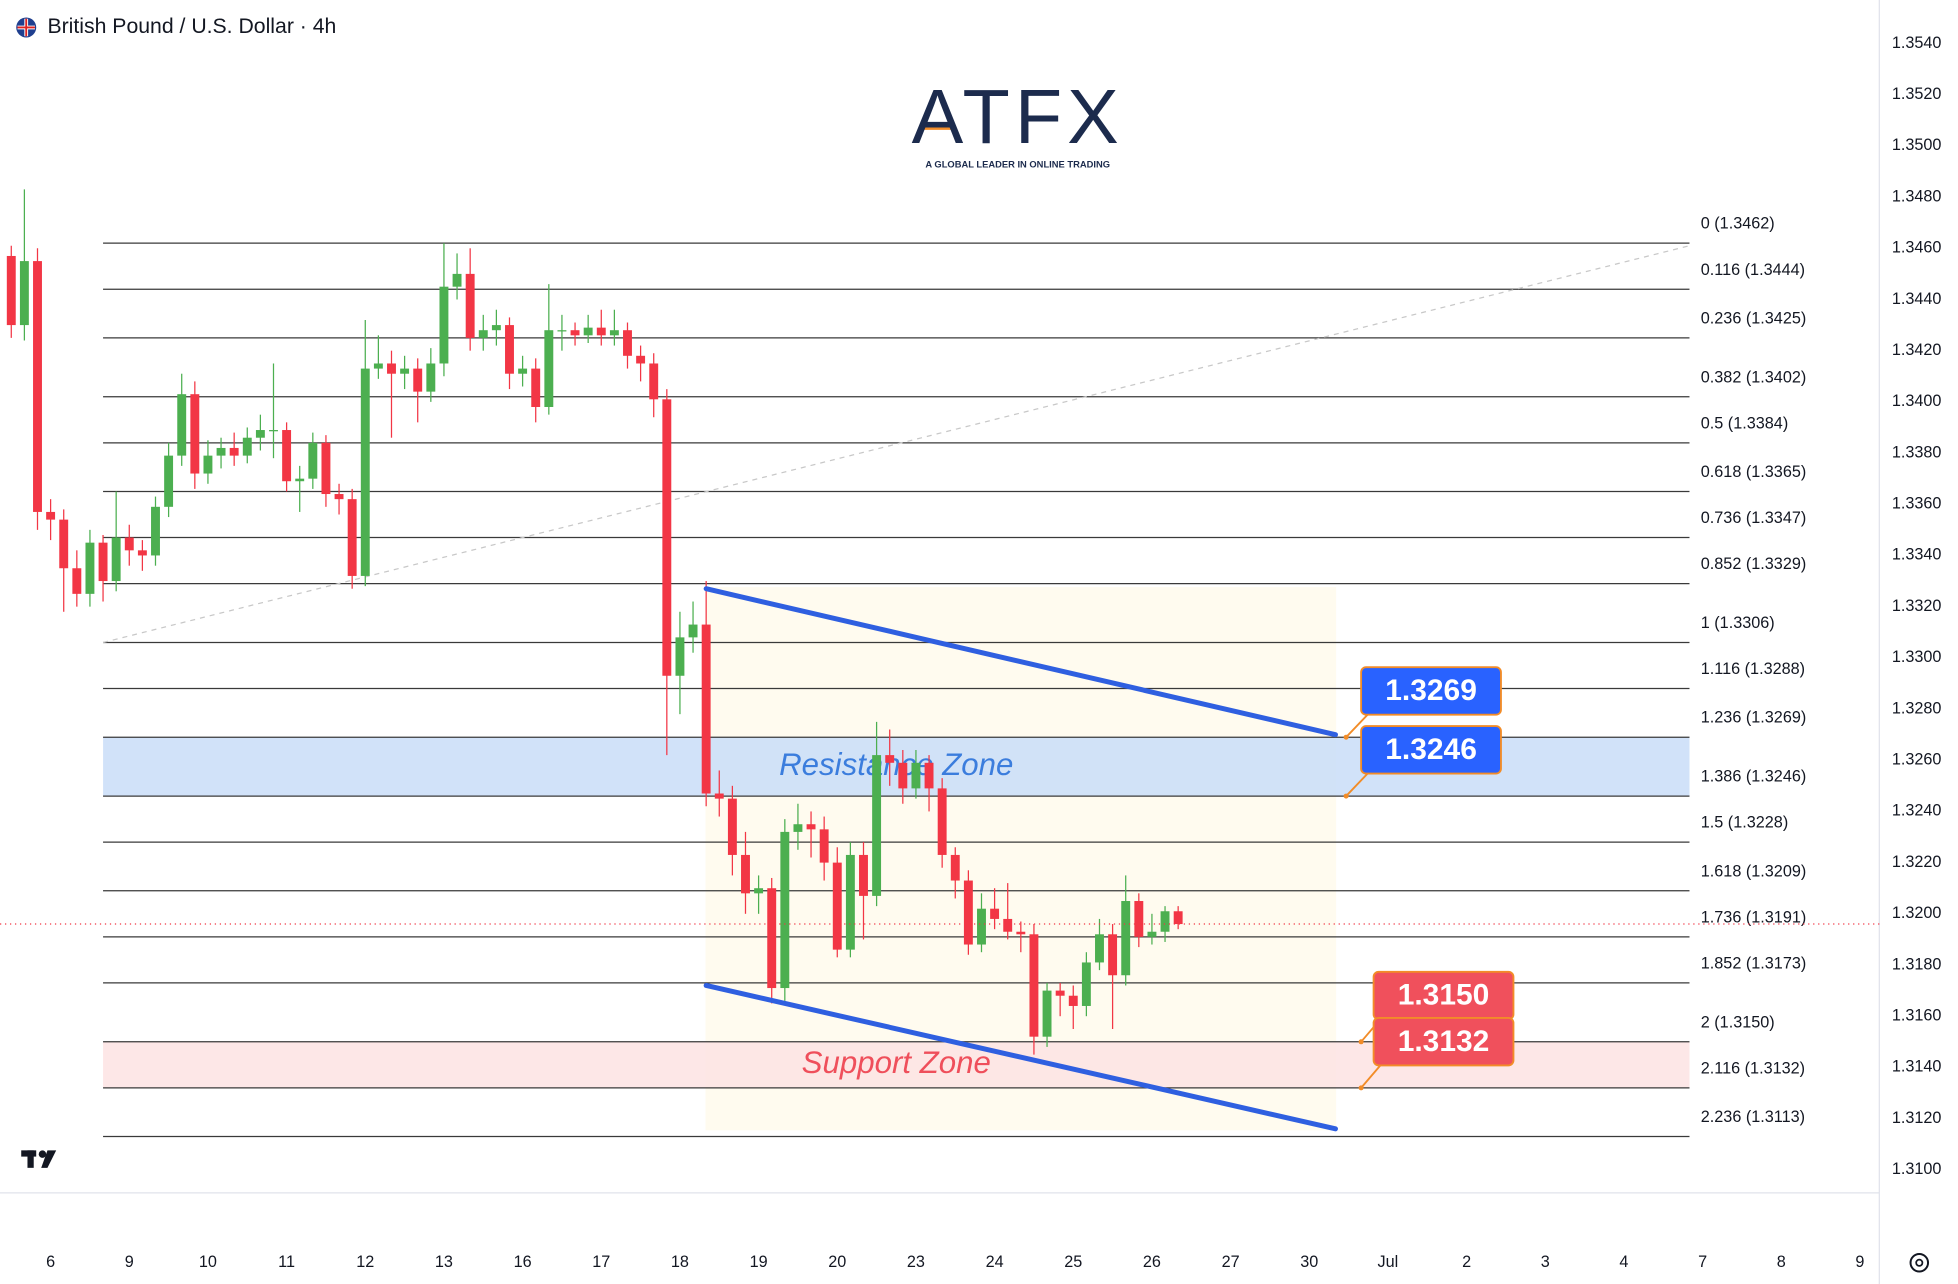  I want to click on y-tick-label: 1.3540, so click(1917, 43).